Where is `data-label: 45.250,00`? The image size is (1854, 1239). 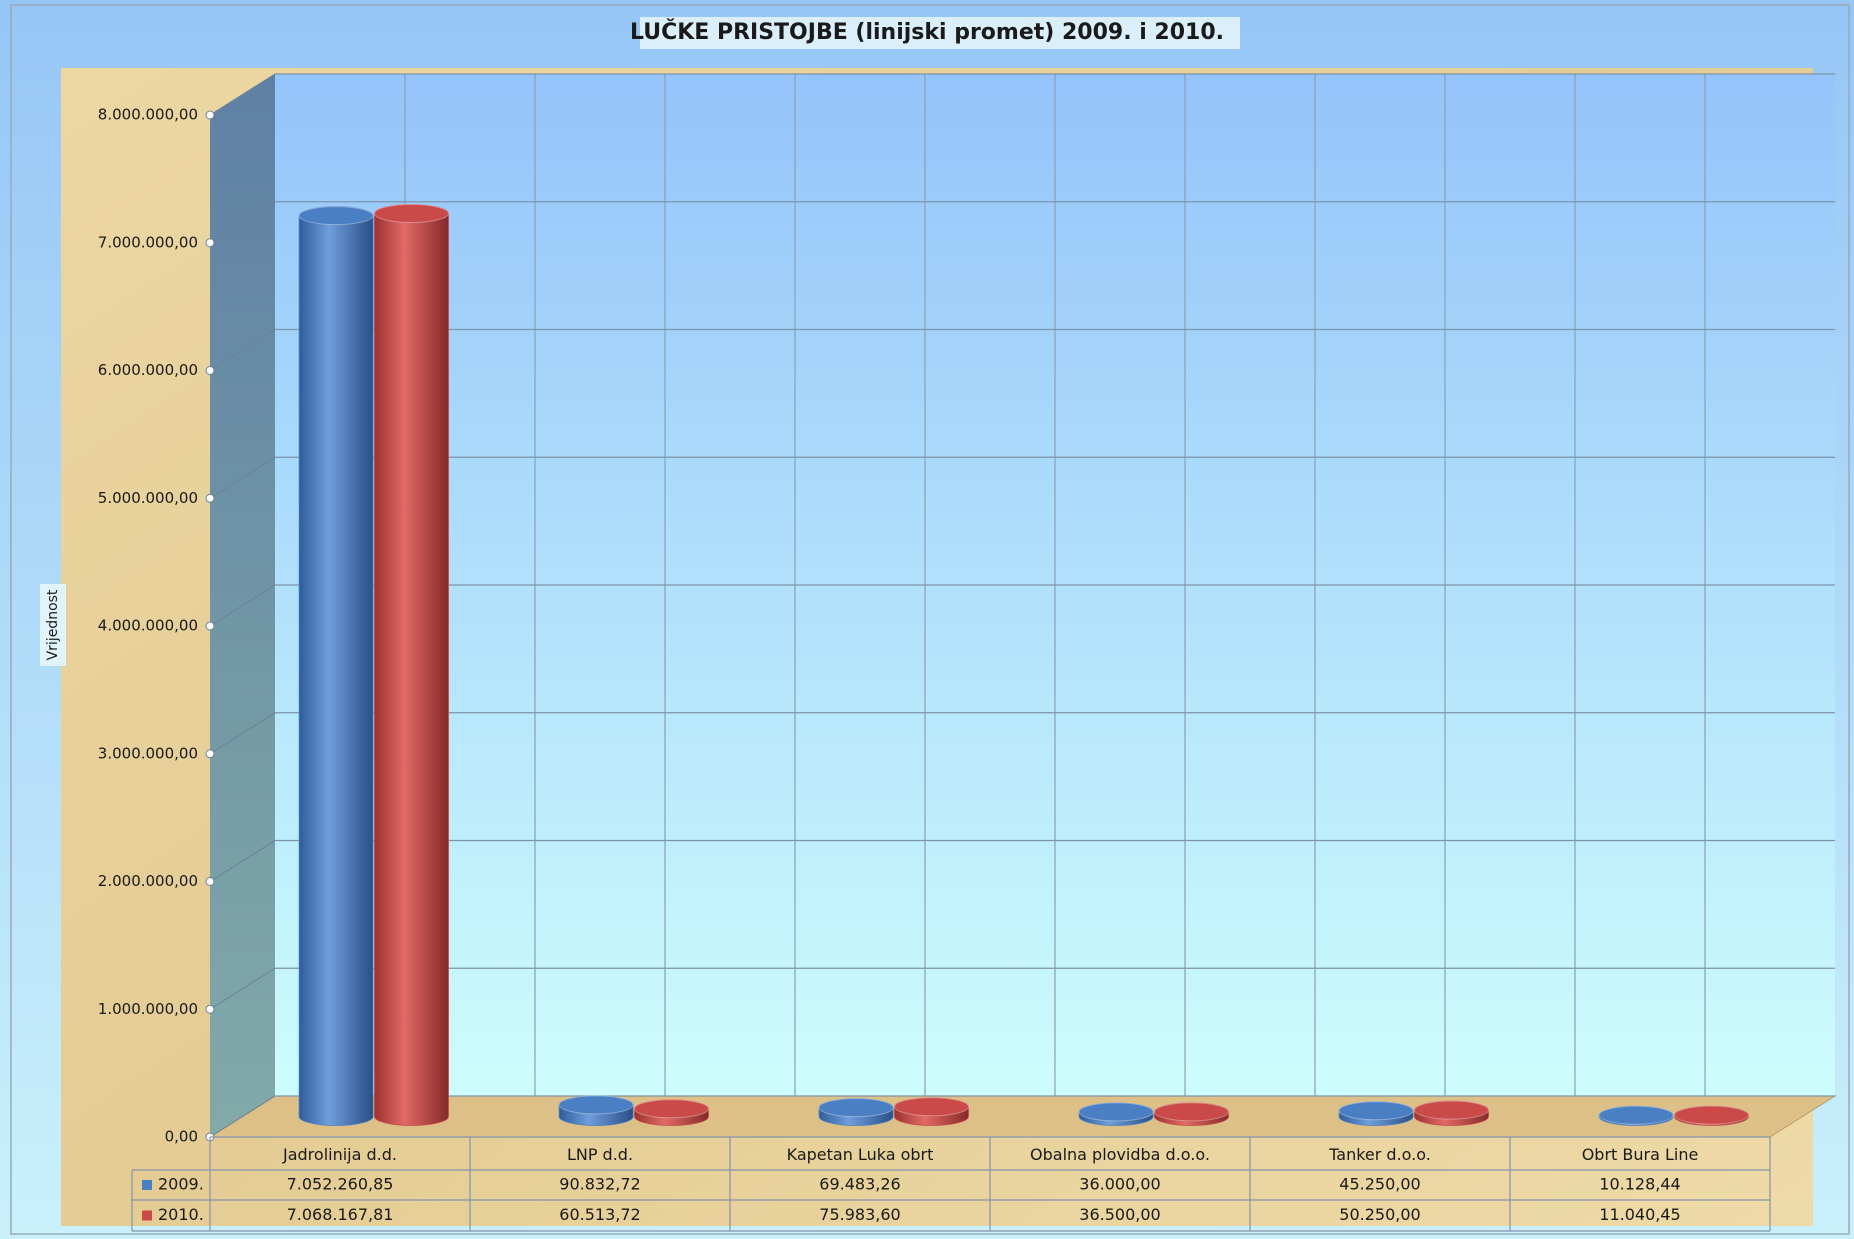
data-label: 45.250,00 is located at coordinates (1379, 1184).